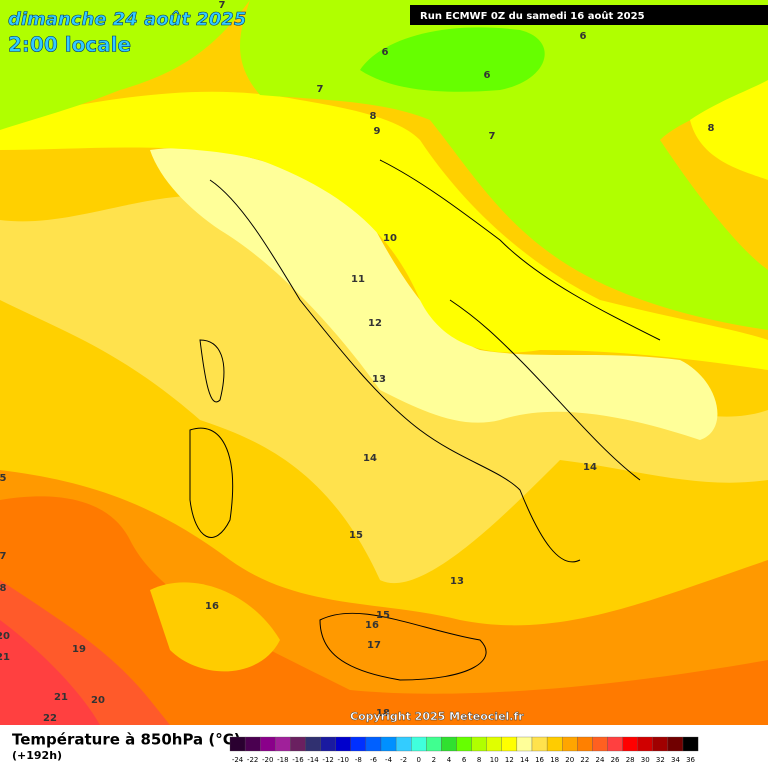 The image size is (768, 772). Describe the element at coordinates (282, 760) in the screenshot. I see `colorbar-label: -18` at that location.